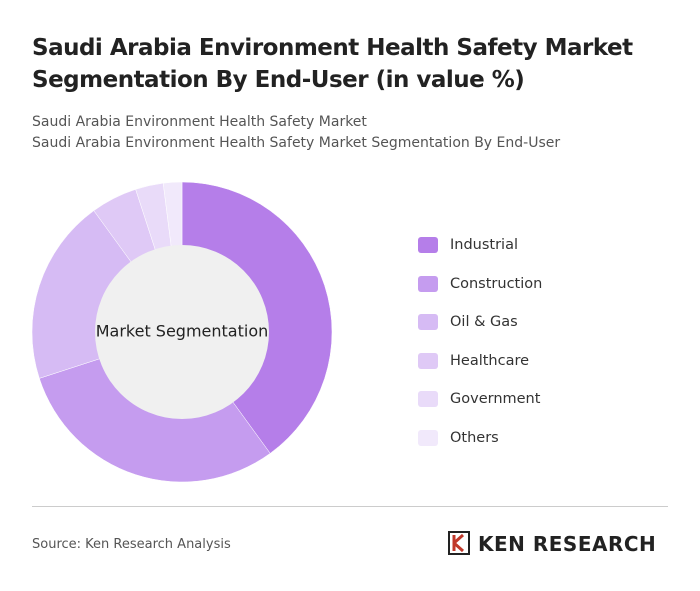 The image size is (700, 591). What do you see at coordinates (496, 283) in the screenshot?
I see `legend-label: Construction` at bounding box center [496, 283].